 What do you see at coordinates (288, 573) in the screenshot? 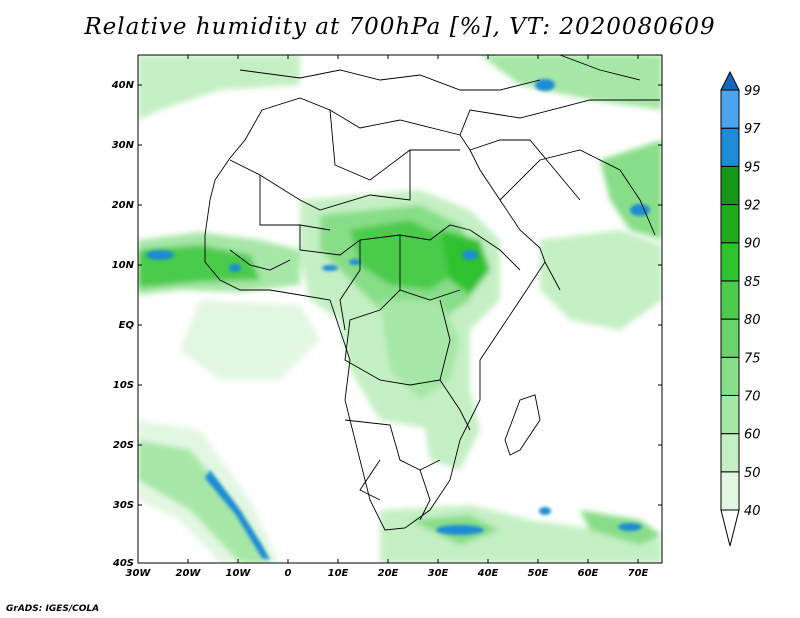
I see `lon-label: 0` at bounding box center [288, 573].